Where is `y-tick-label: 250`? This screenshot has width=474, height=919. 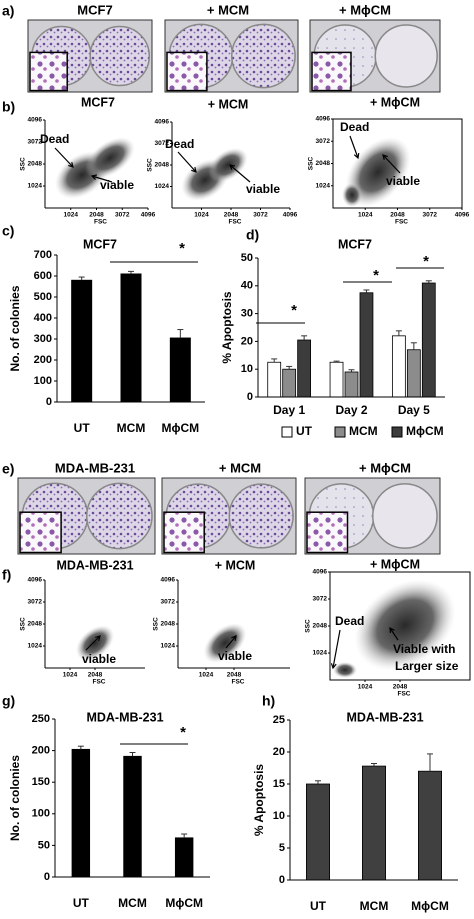
y-tick-label: 250 is located at coordinates (41, 719).